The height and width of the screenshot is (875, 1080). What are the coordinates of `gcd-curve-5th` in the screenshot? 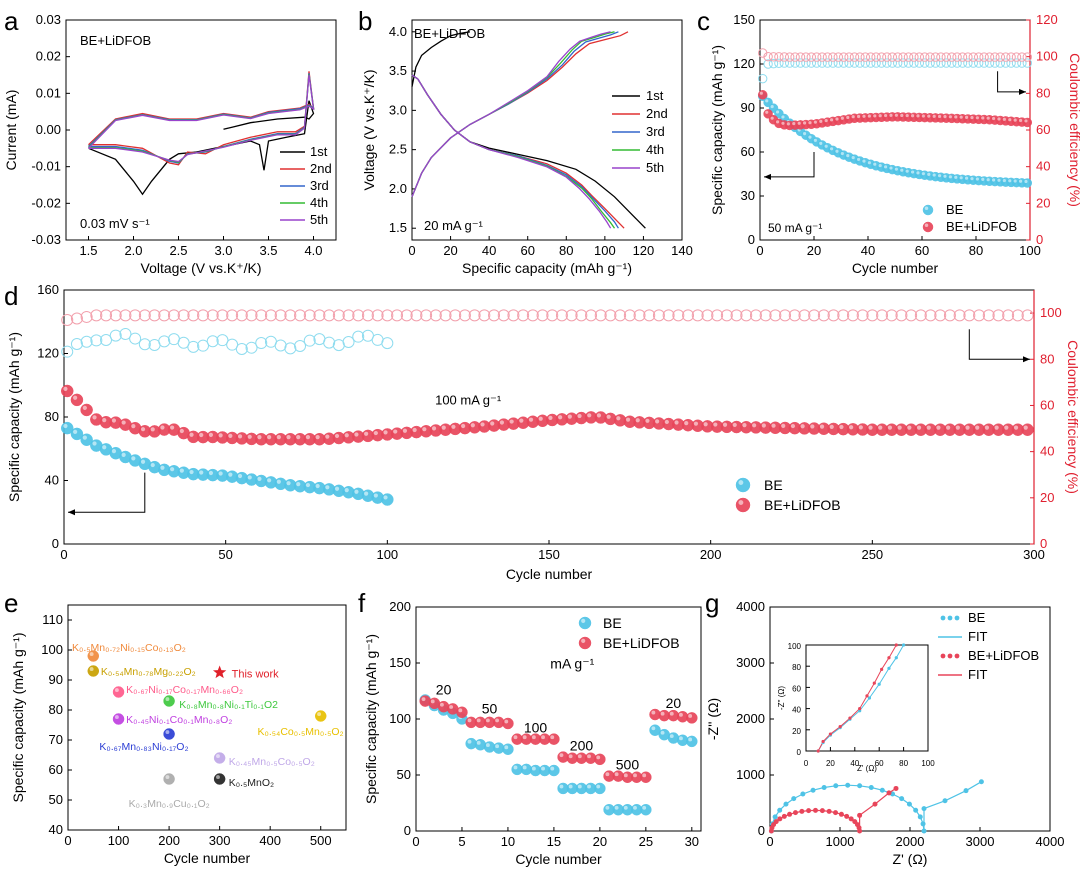 It's located at (511, 114).